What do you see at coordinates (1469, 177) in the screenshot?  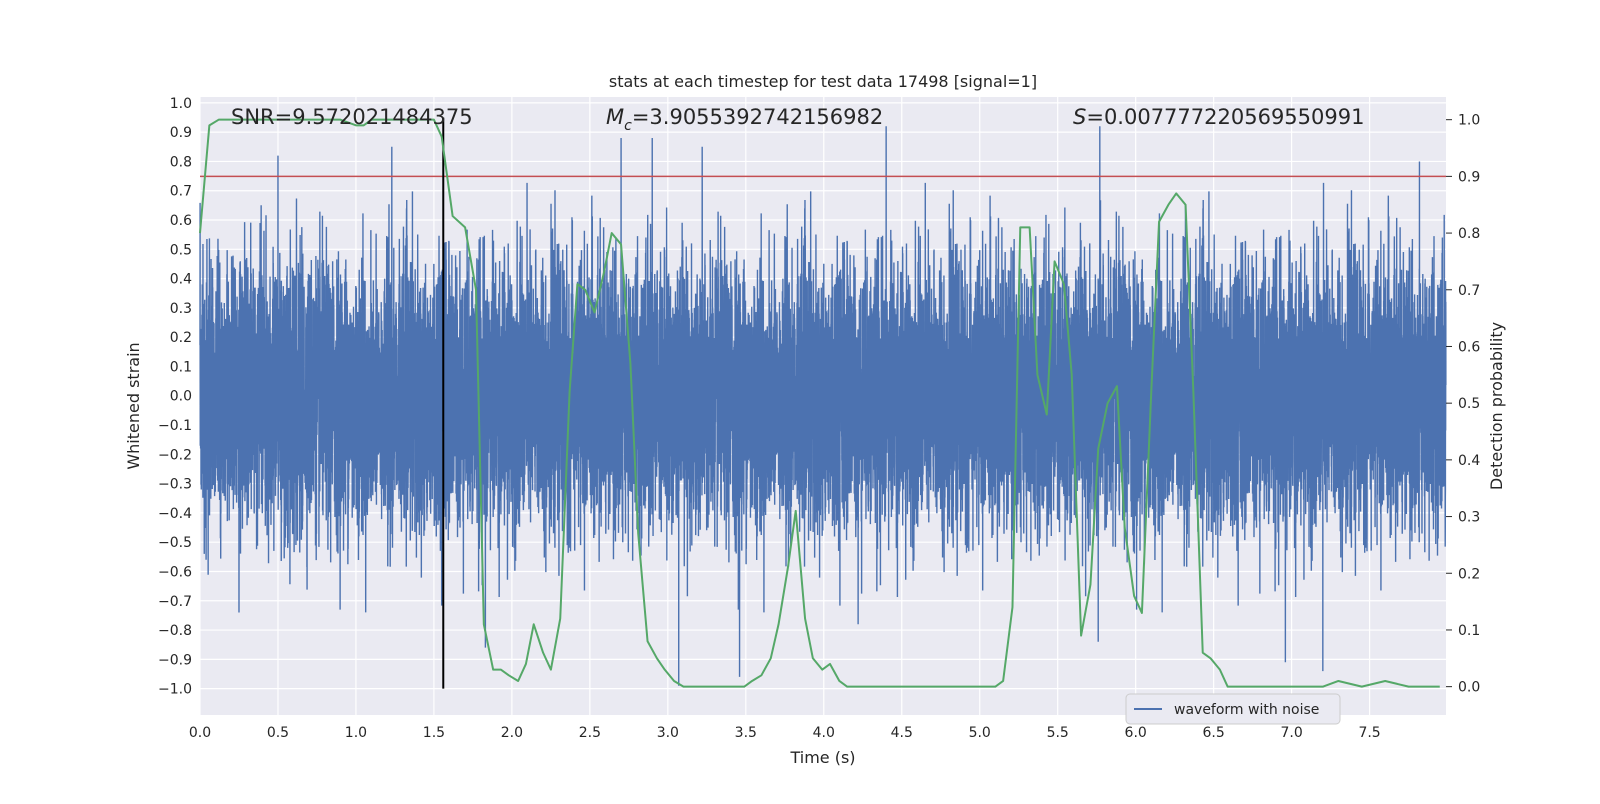 I see `y2-tick-label: 0.9` at bounding box center [1469, 177].